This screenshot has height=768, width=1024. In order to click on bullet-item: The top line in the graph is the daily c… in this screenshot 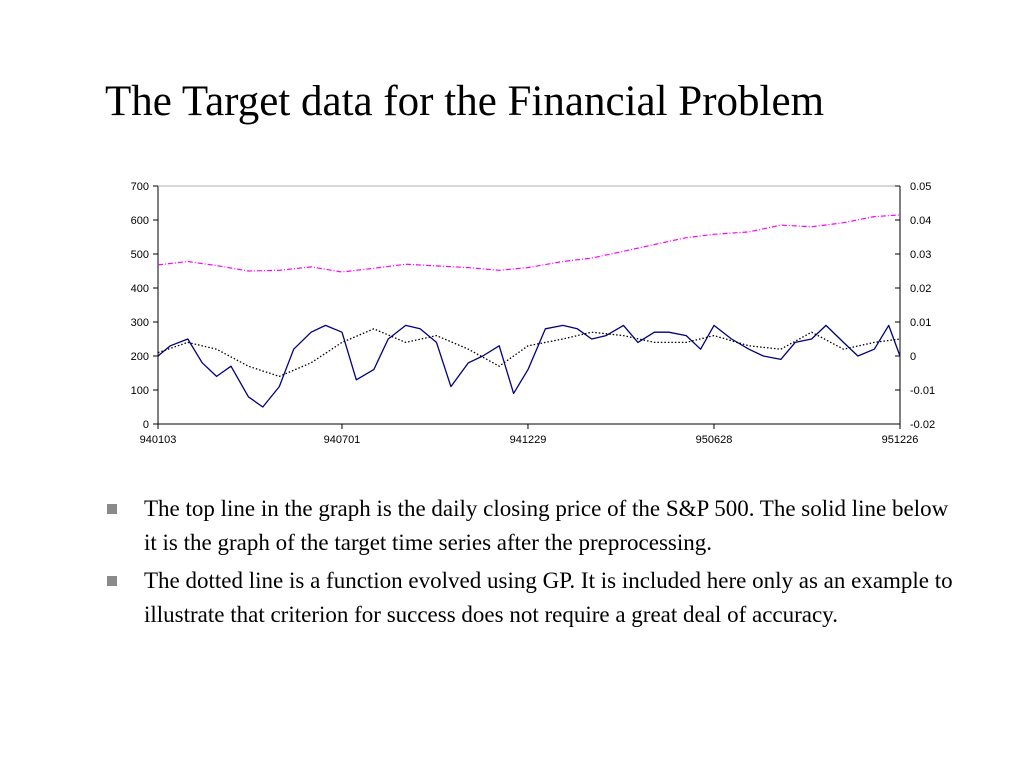, I will do `click(535, 526)`.